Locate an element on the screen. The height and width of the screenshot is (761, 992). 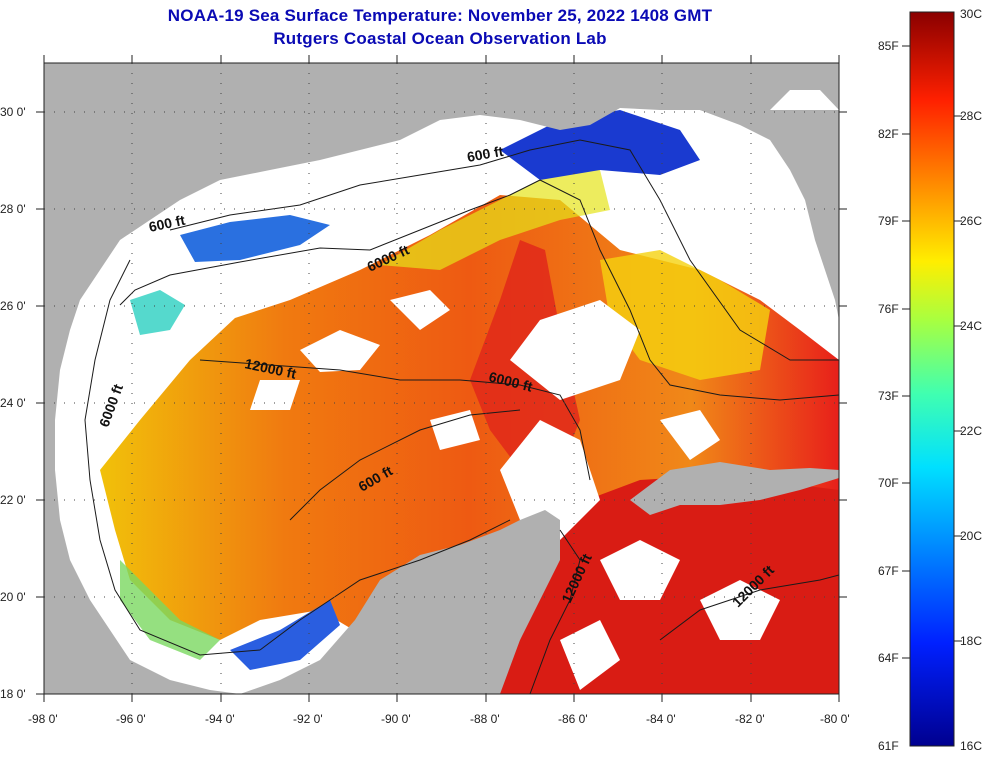
lon-label: -80 0' is located at coordinates (835, 719).